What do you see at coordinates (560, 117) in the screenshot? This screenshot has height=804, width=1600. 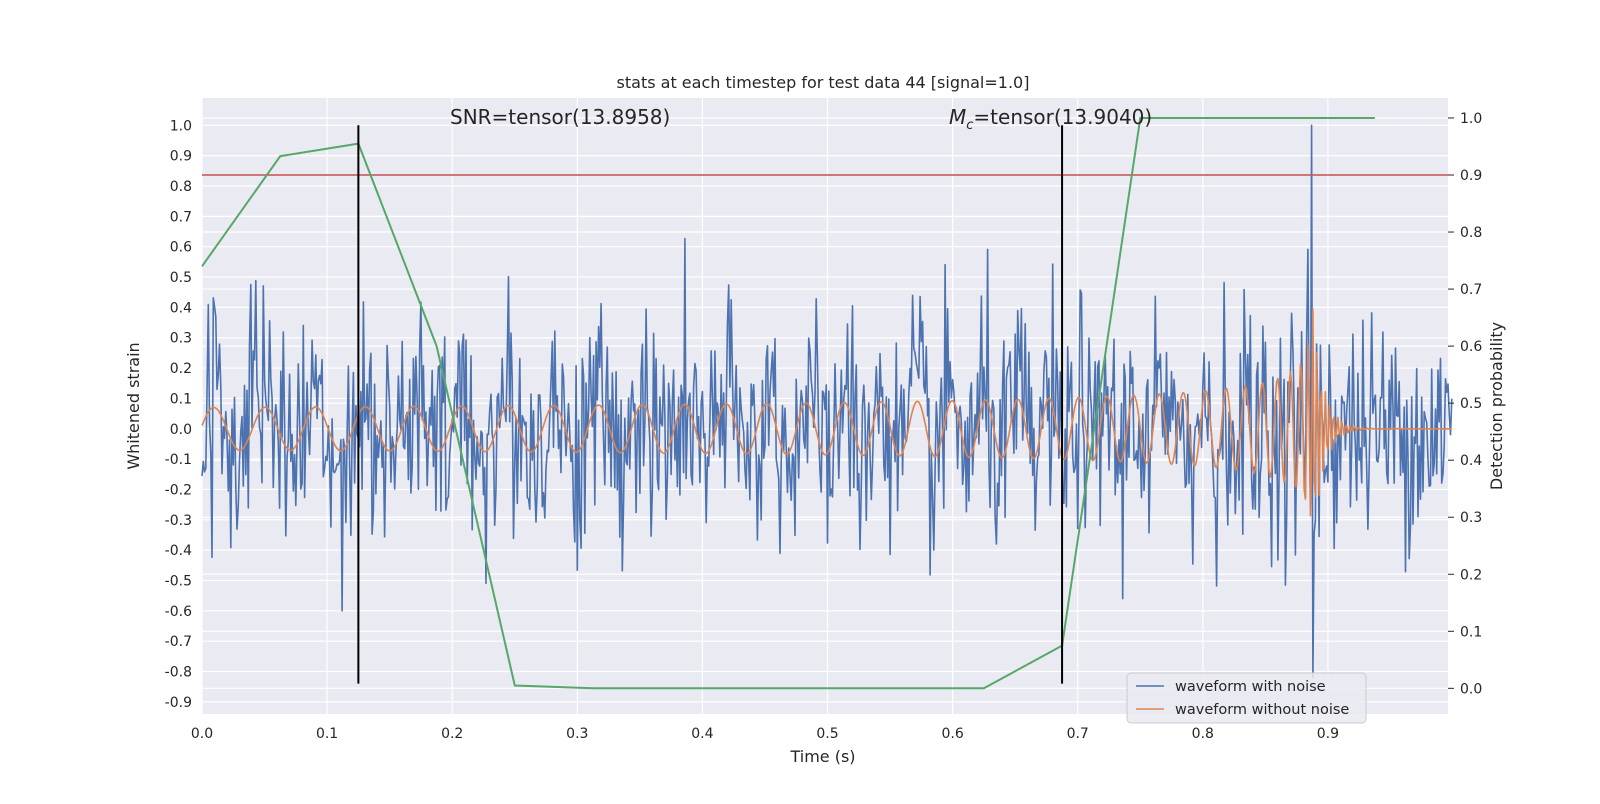 I see `snr-annotation: SNR=tensor(13.8958)` at bounding box center [560, 117].